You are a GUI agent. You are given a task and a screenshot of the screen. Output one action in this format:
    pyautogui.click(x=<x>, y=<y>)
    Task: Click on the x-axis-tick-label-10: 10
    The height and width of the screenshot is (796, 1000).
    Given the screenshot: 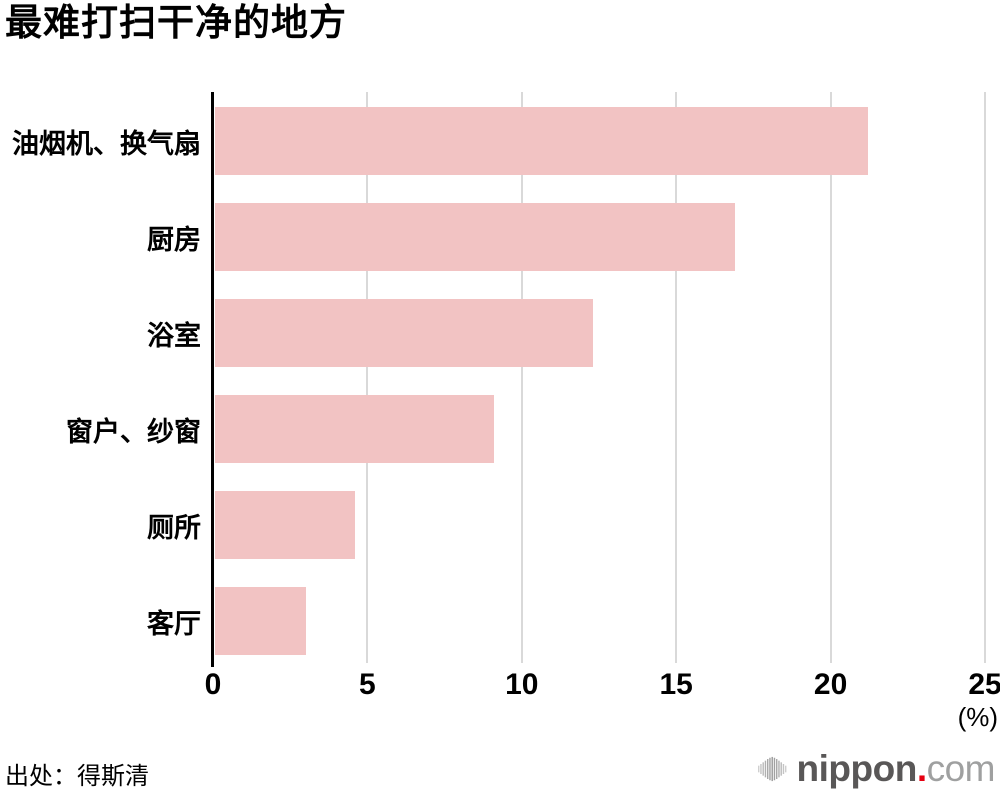 What is the action you would take?
    pyautogui.click(x=522, y=684)
    